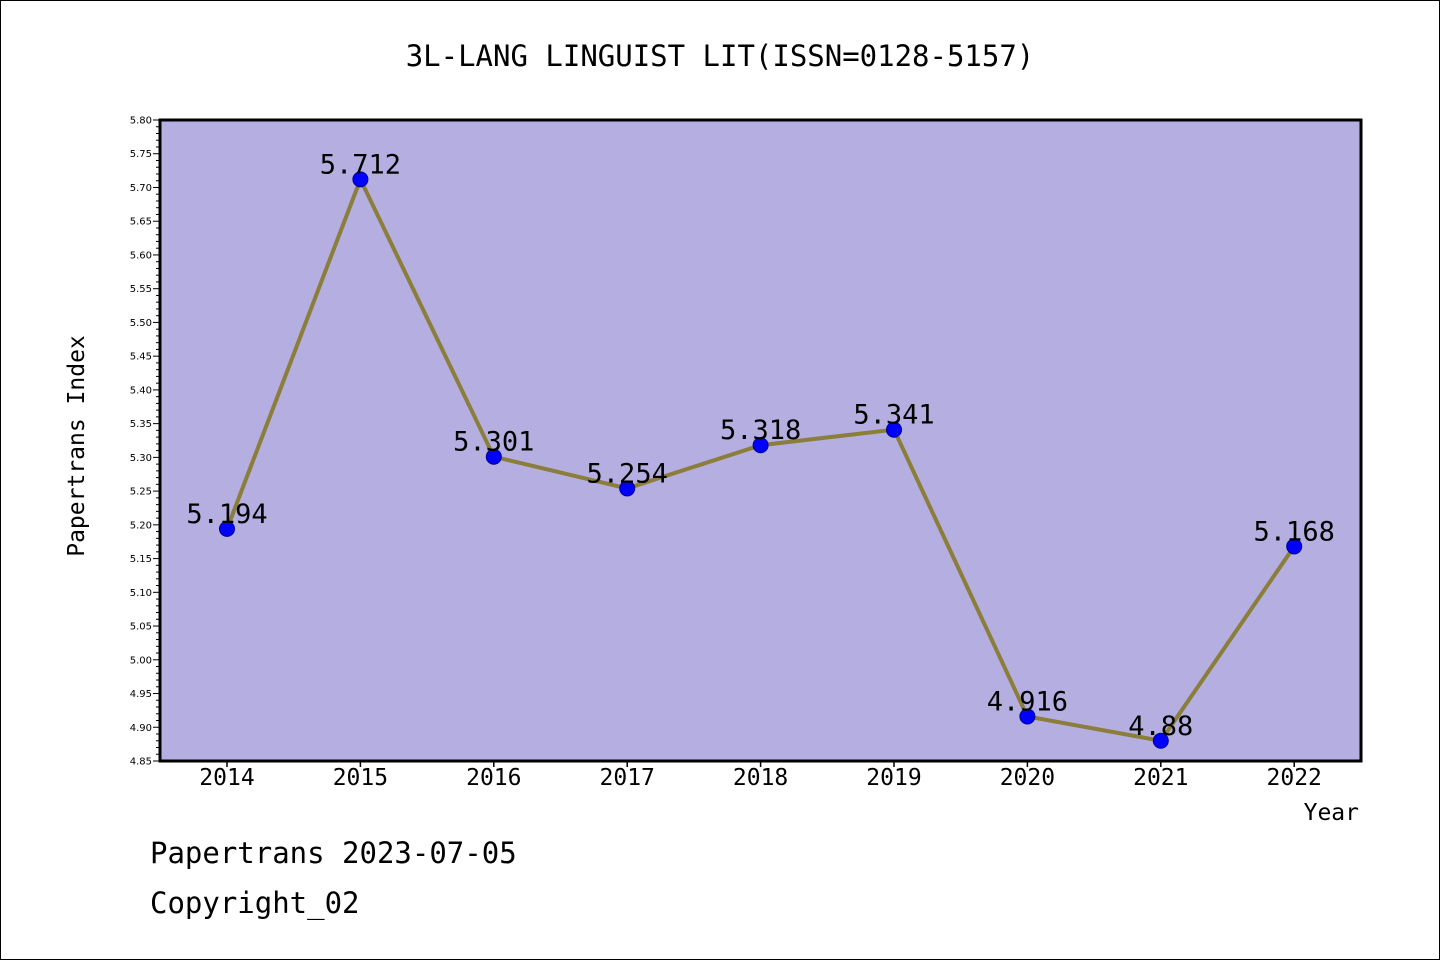  I want to click on y-tick-label: 4.90, so click(141, 728).